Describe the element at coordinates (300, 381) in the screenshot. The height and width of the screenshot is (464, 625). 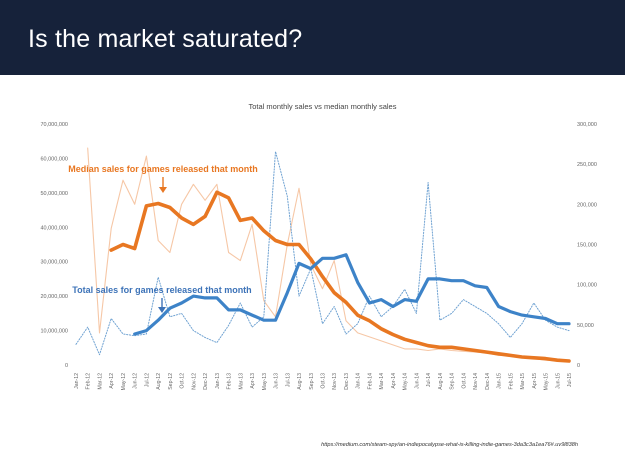
I see `x-tick-label: Aug-13` at that location.